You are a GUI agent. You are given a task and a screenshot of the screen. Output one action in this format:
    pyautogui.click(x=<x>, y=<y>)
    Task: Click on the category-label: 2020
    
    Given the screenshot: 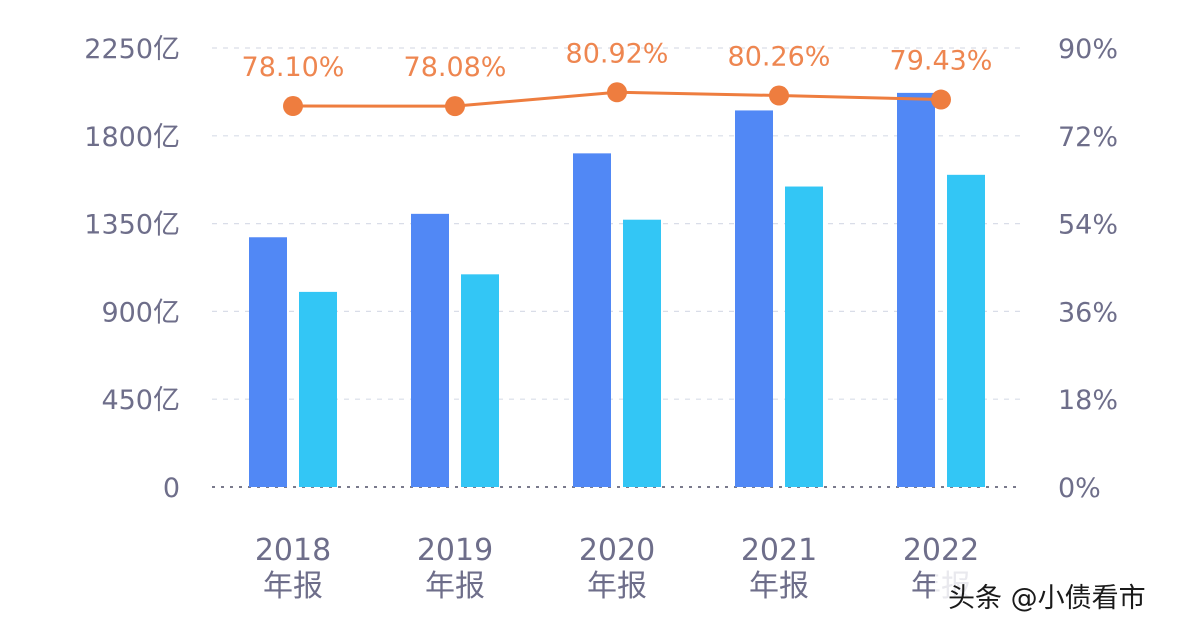 What is the action you would take?
    pyautogui.click(x=617, y=550)
    